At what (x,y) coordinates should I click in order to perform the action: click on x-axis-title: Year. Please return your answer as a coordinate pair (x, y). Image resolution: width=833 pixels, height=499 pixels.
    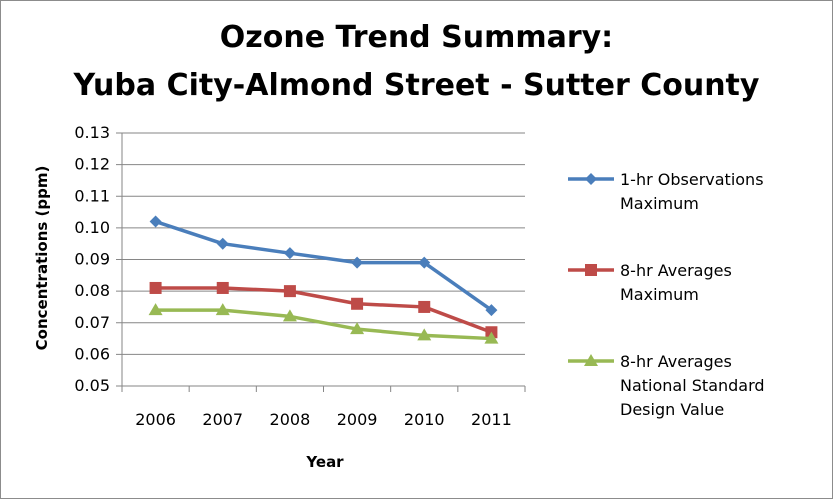
    Looking at the image, I should click on (324, 462).